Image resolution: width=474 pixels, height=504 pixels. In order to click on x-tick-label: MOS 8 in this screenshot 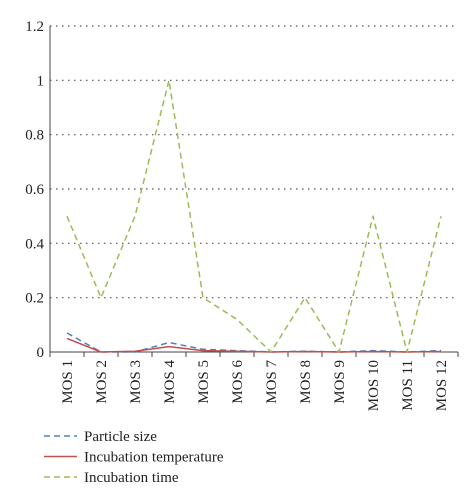, I will do `click(306, 382)`.